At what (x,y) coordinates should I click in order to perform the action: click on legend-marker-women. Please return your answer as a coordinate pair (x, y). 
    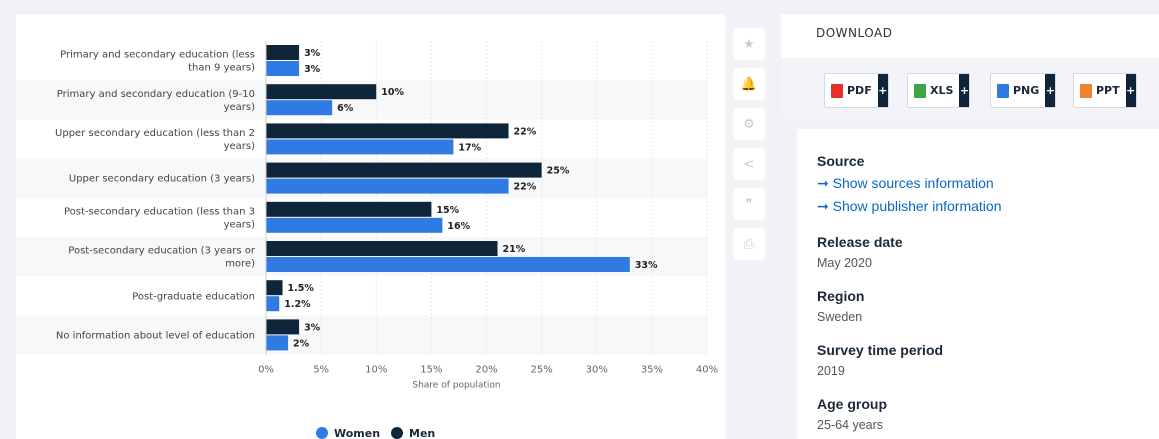
    Looking at the image, I should click on (322, 433).